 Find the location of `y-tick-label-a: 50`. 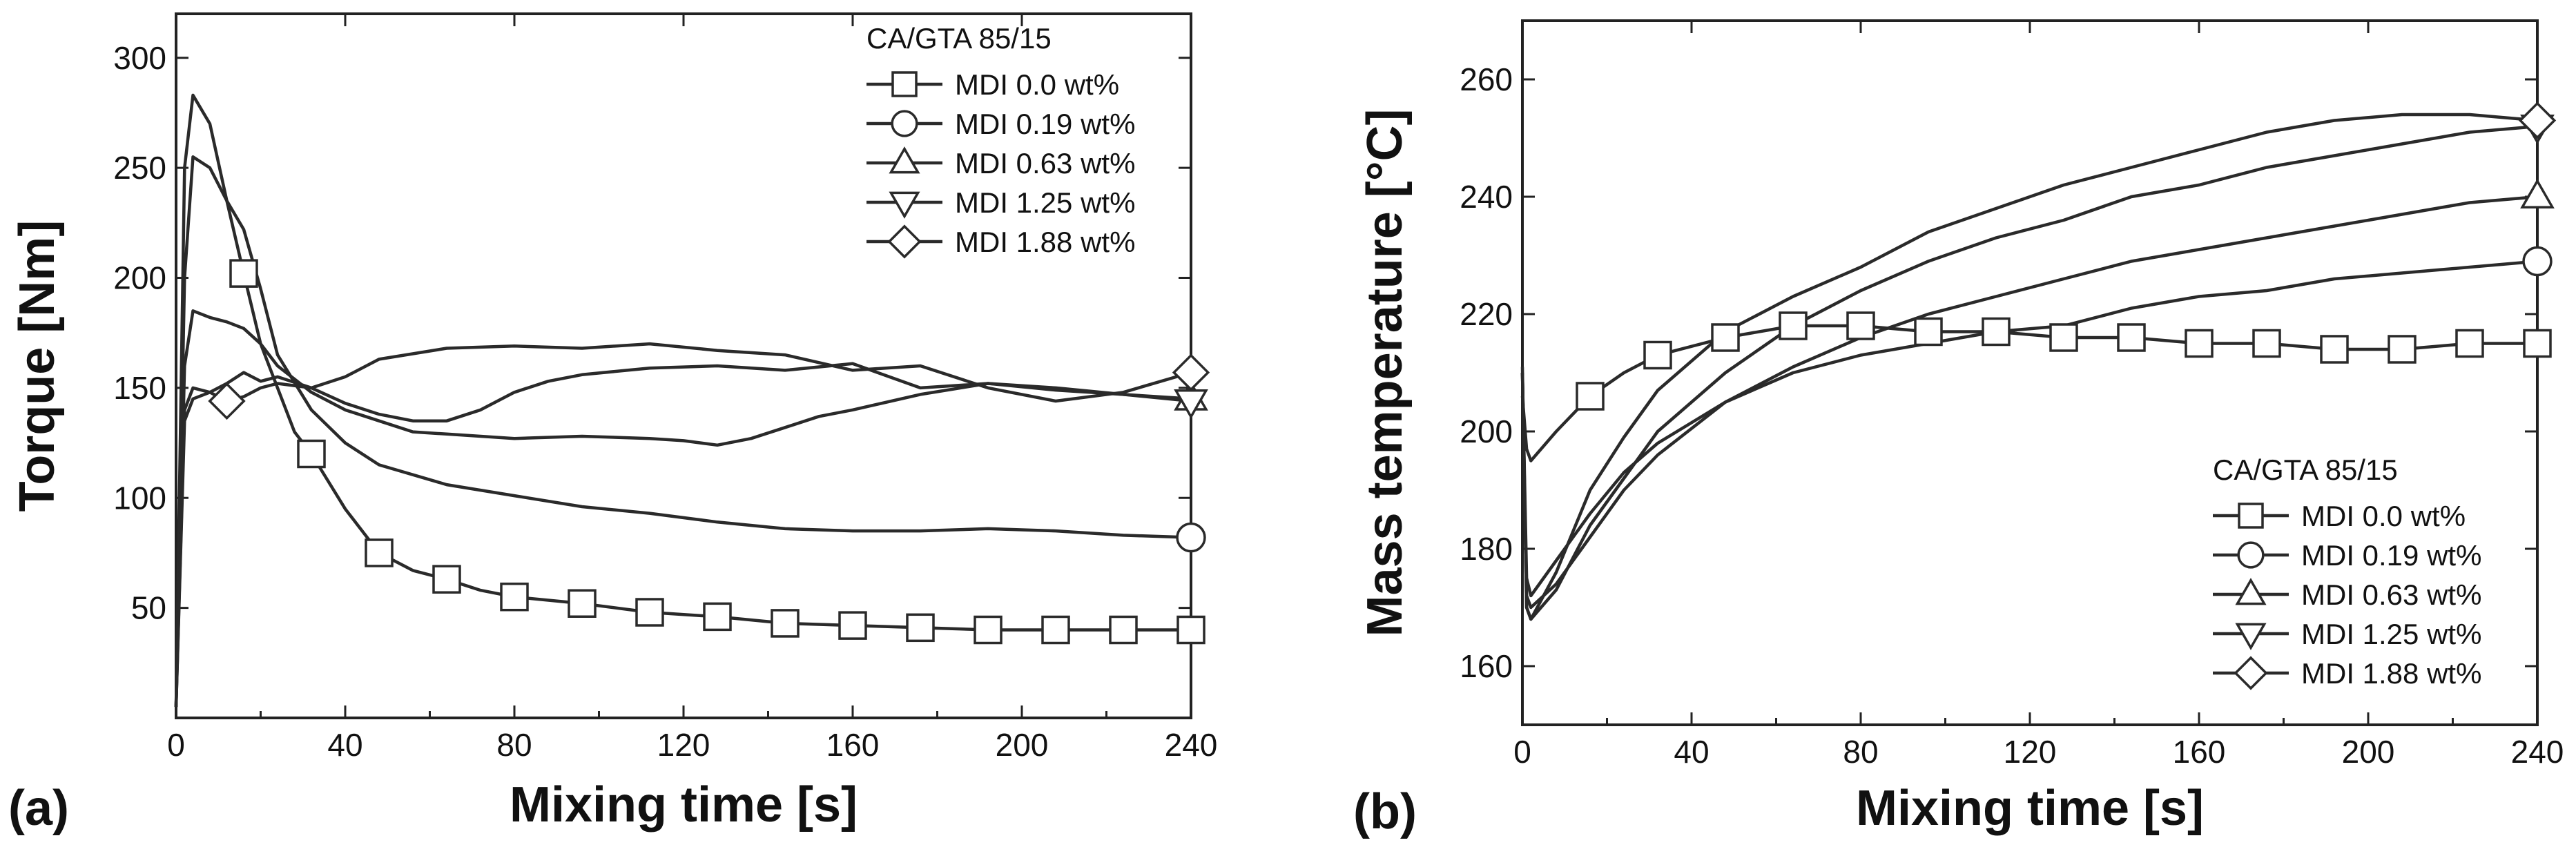

y-tick-label-a: 50 is located at coordinates (149, 608).